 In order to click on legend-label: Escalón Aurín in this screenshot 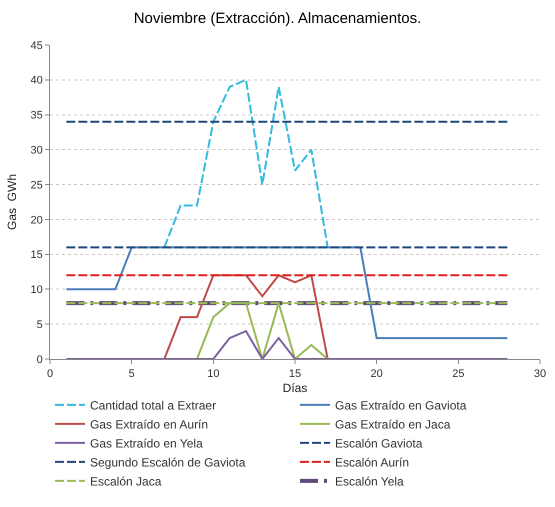, I will do `click(372, 463)`.